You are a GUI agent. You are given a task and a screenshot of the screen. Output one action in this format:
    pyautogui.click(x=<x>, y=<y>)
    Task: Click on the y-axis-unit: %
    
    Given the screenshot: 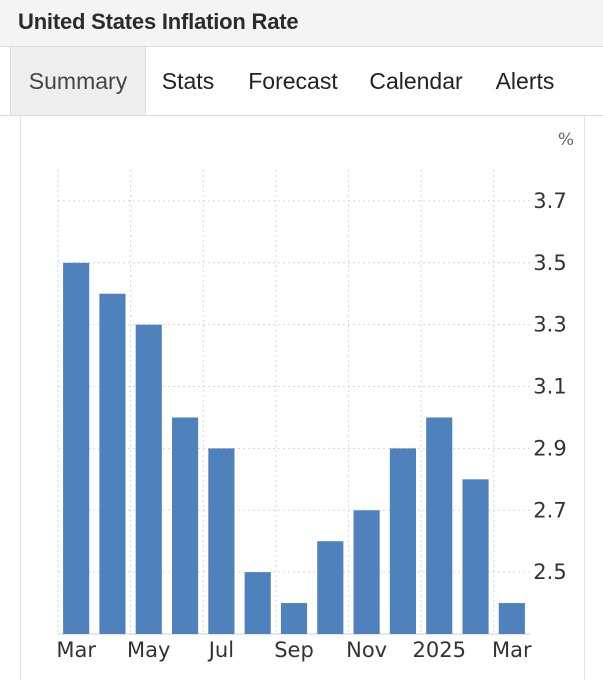 What is the action you would take?
    pyautogui.click(x=566, y=140)
    